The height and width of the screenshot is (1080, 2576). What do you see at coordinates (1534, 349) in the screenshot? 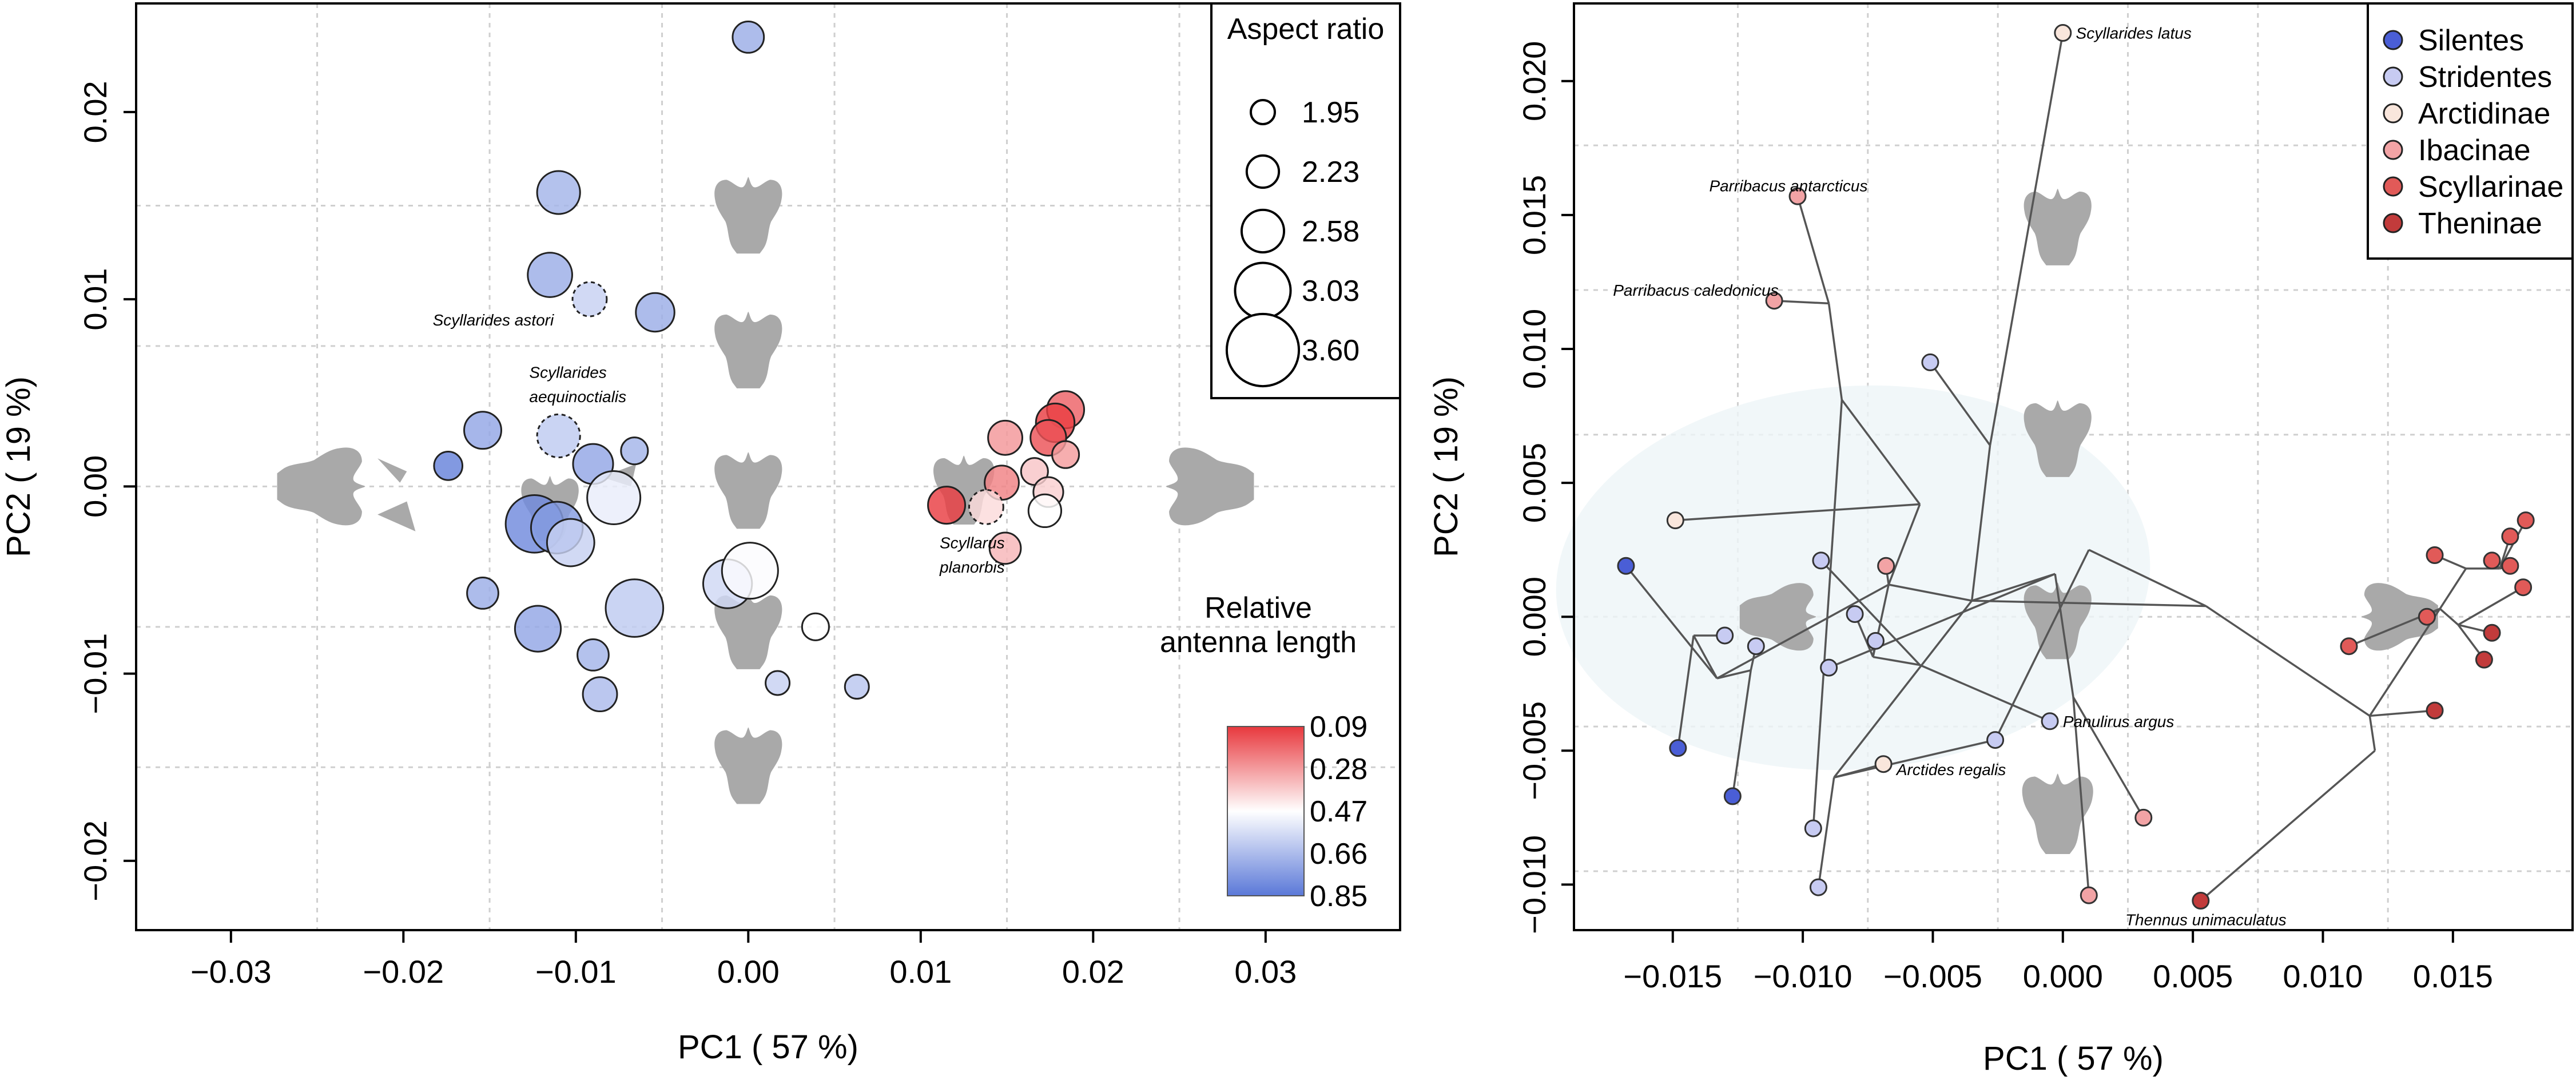
I see `y-tick-label: 0.010` at bounding box center [1534, 349].